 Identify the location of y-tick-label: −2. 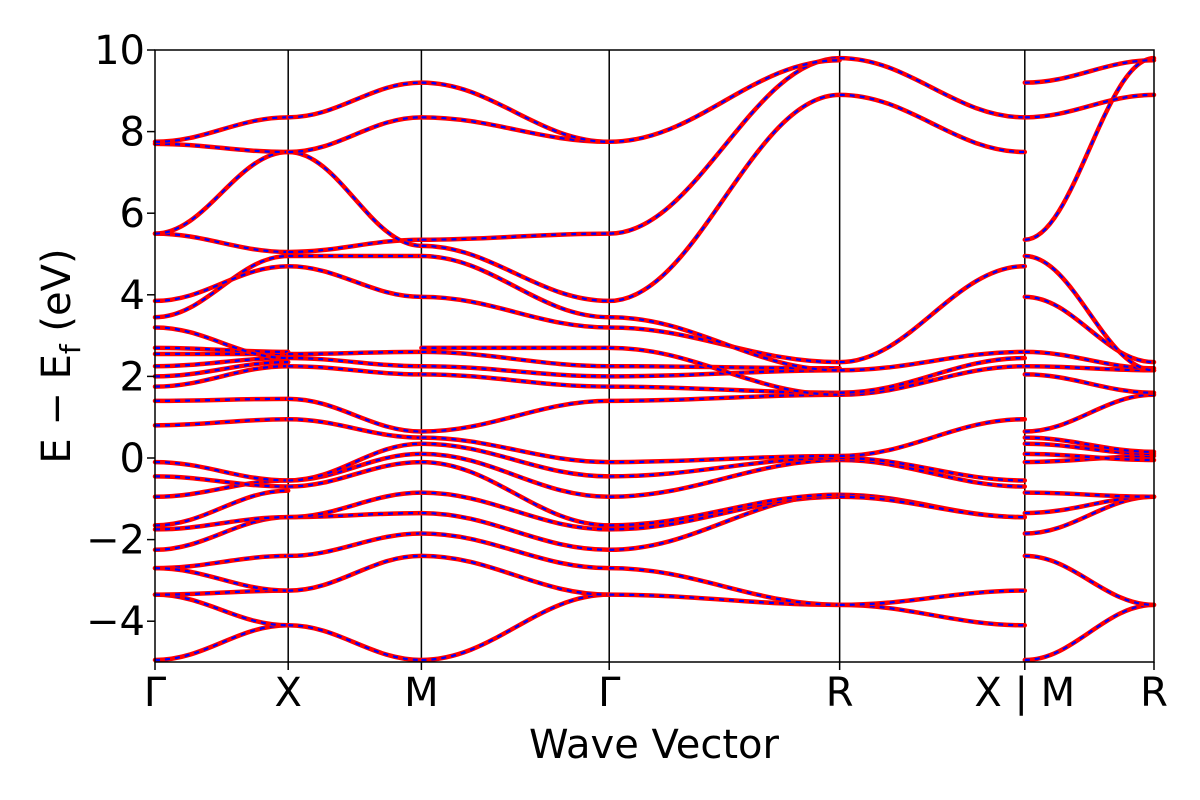
(115, 541).